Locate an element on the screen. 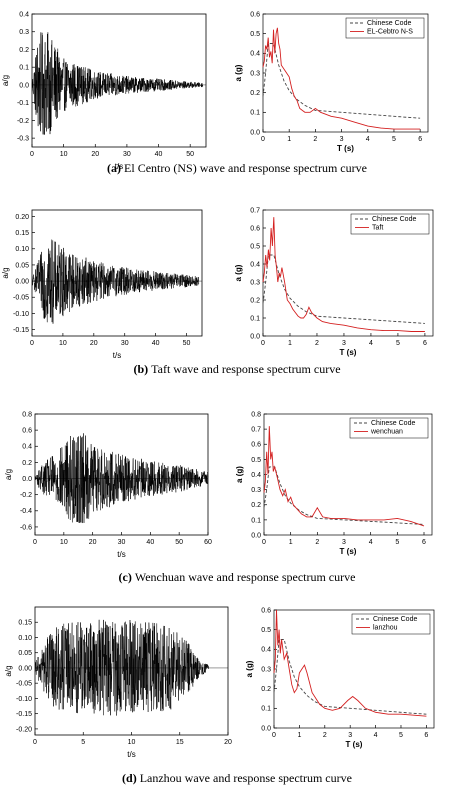 The image size is (474, 789). y-tick-label: 0.00 is located at coordinates (22, 281).